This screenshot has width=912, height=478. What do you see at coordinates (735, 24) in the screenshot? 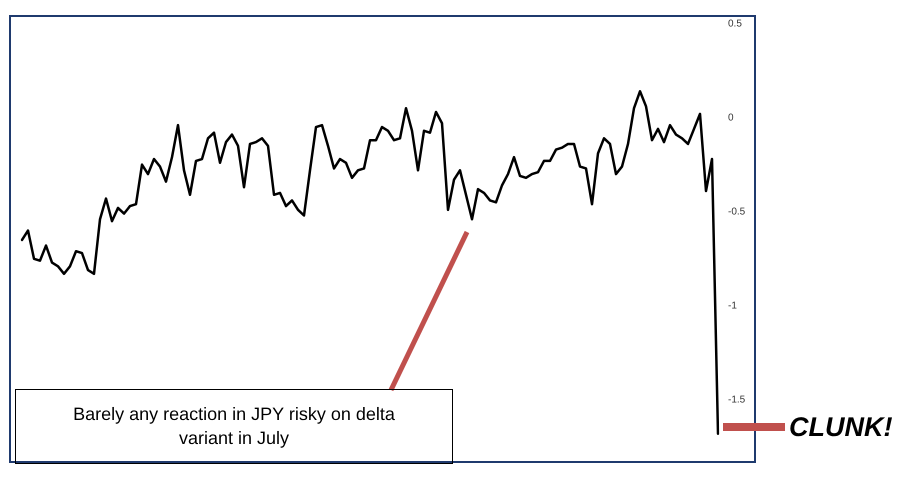
I see `y-tick-label: 0.5` at bounding box center [735, 24].